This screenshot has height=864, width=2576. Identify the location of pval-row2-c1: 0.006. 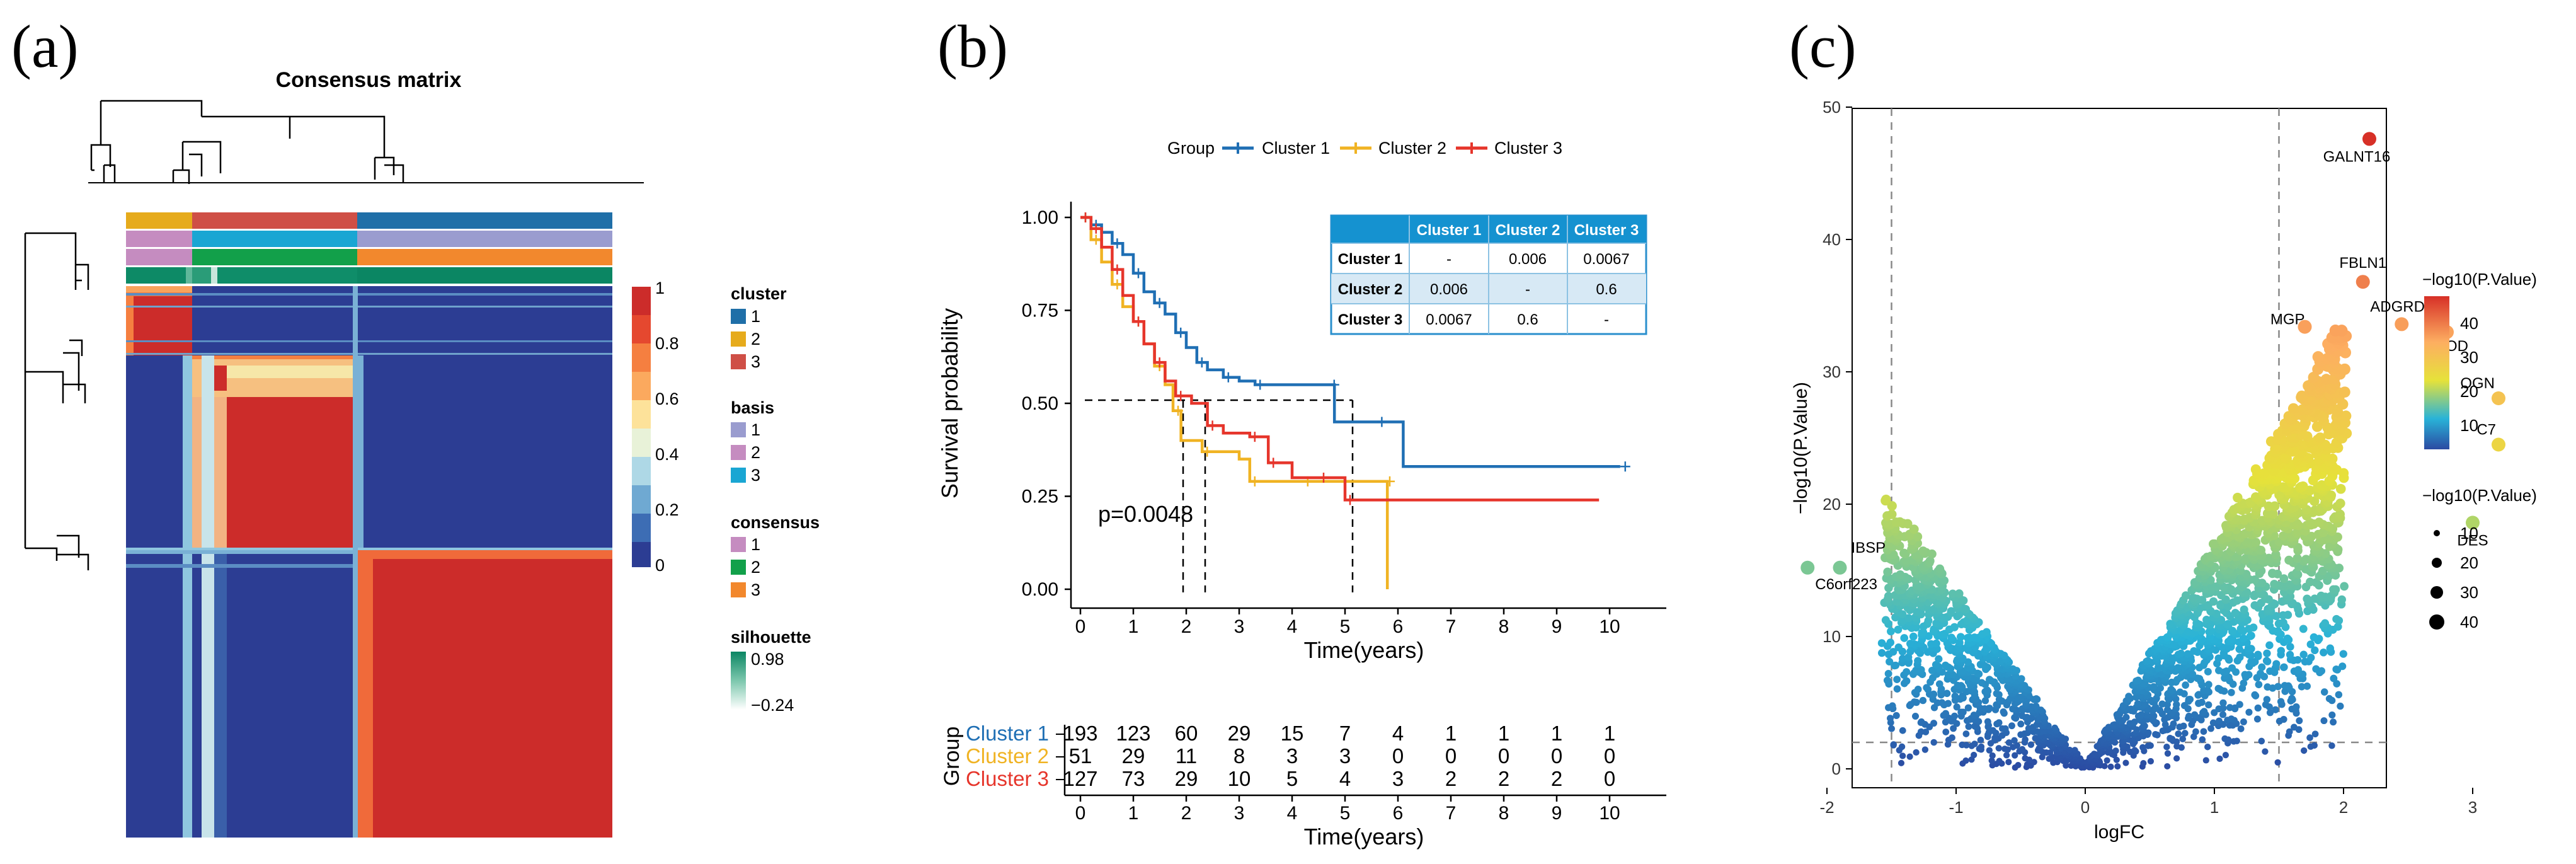
(1449, 289).